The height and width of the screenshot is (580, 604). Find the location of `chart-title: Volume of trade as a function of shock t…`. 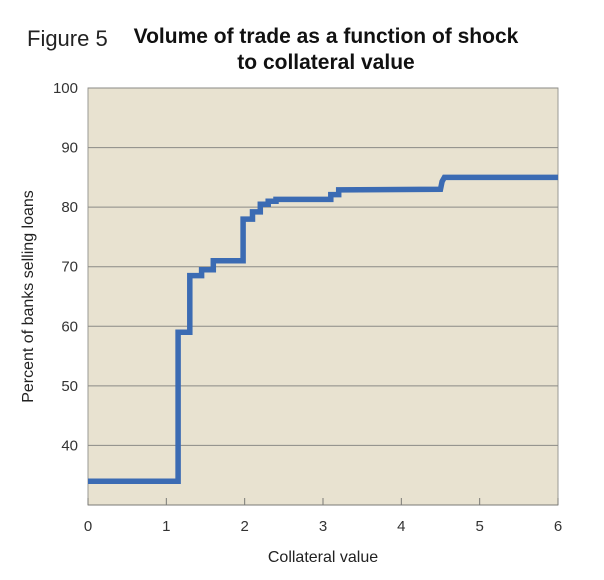

chart-title: Volume of trade as a function of shock t… is located at coordinates (326, 50).